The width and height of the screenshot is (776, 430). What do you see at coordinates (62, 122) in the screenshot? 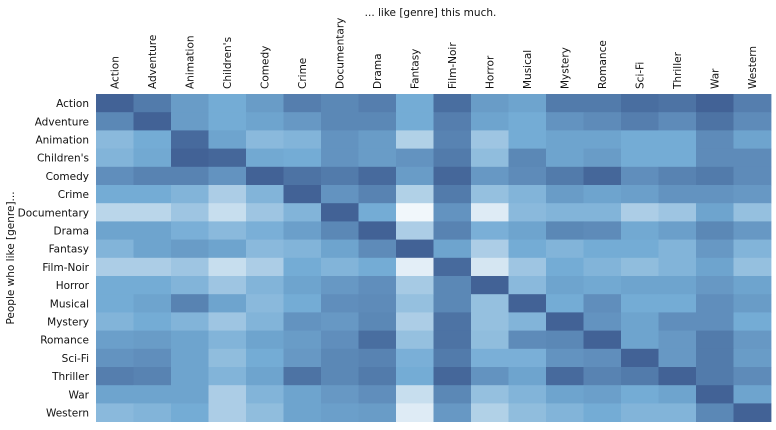
I see `row-tick-label: Adventure` at bounding box center [62, 122].